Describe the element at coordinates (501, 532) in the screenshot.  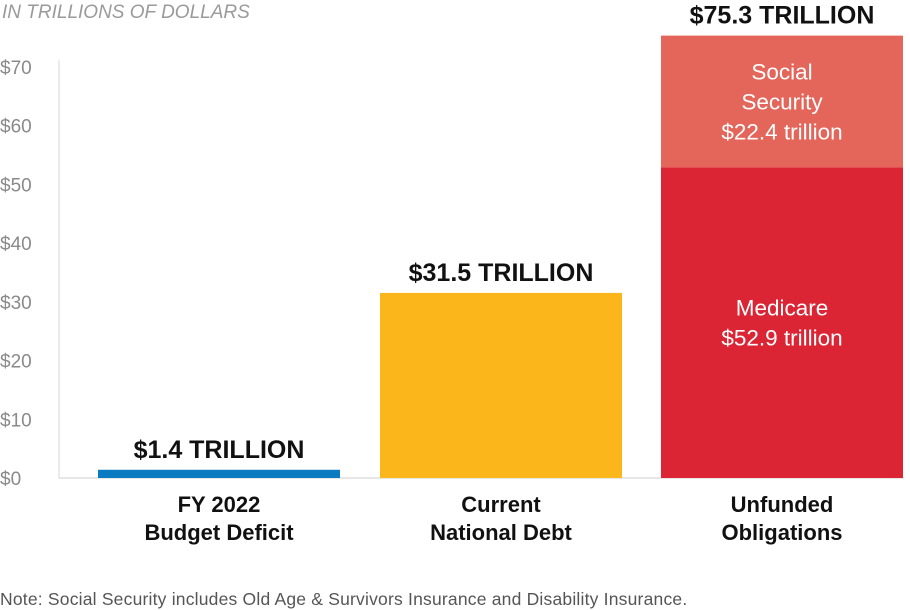
I see `category-label: National Debt` at that location.